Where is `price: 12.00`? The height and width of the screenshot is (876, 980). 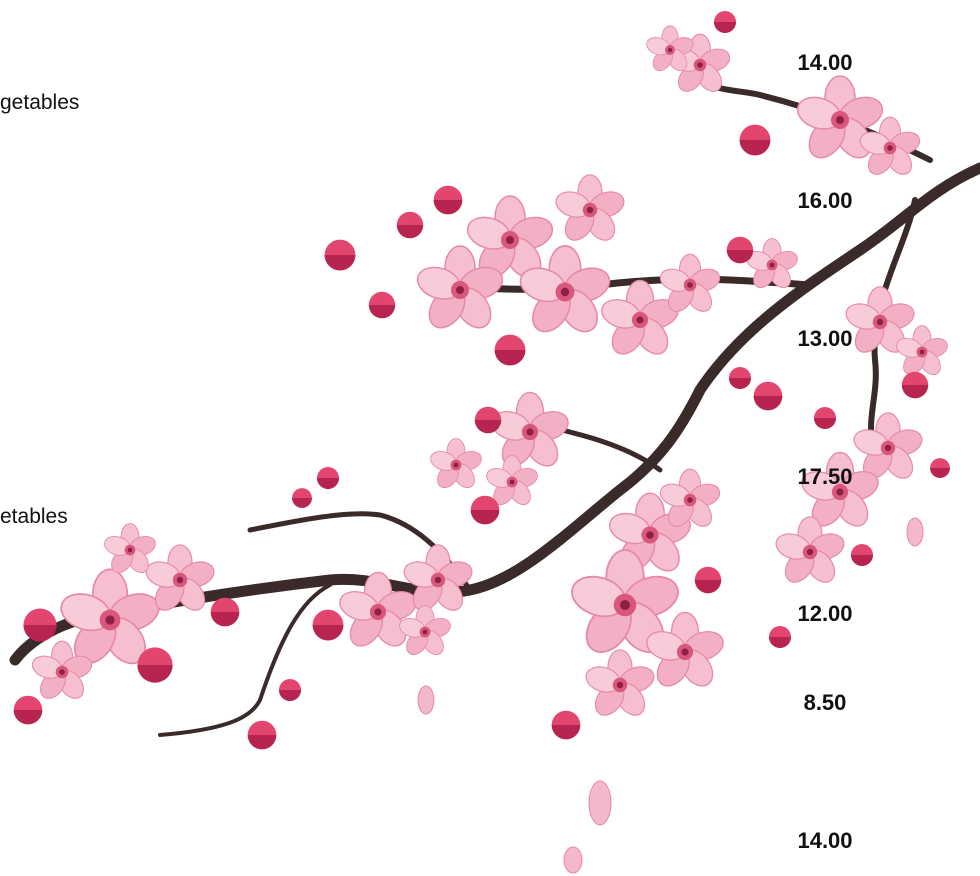 price: 12.00 is located at coordinates (825, 613).